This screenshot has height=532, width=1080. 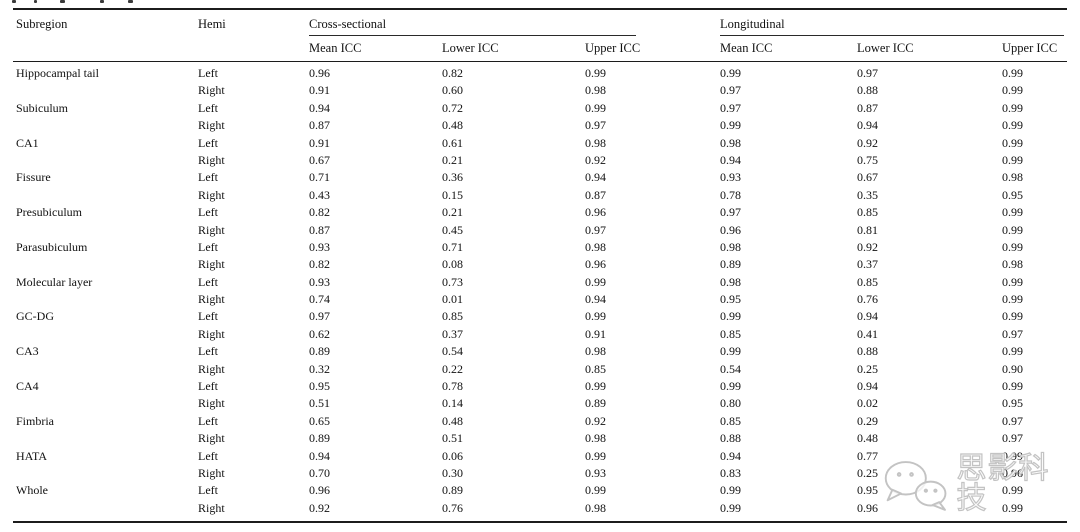 What do you see at coordinates (319, 194) in the screenshot?
I see `icc-value-cell: 0.43` at bounding box center [319, 194].